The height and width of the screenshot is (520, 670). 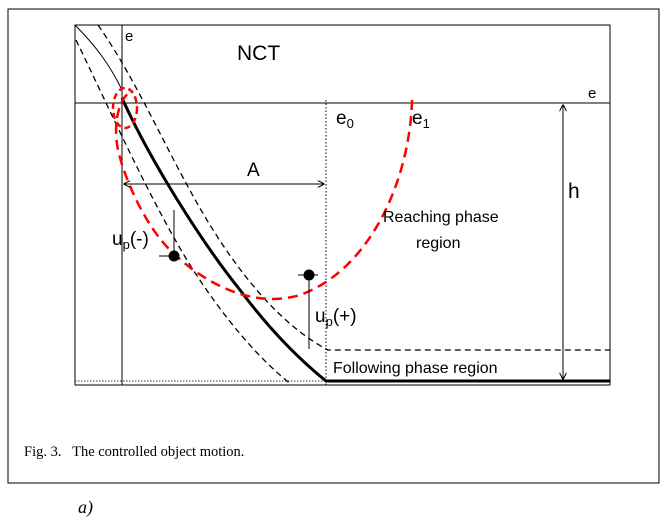 What do you see at coordinates (99, 58) in the screenshot?
I see `reference-curve` at bounding box center [99, 58].